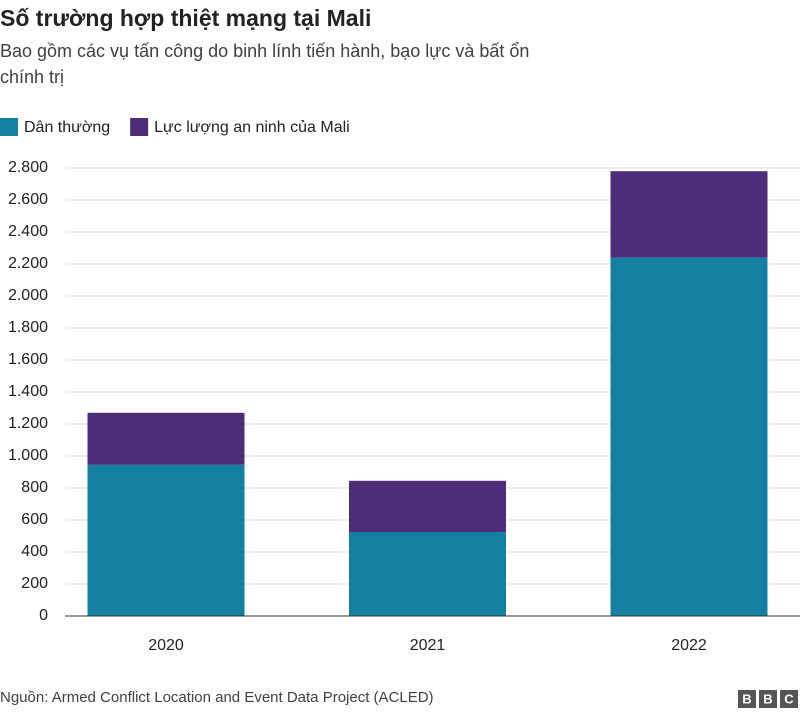 The height and width of the screenshot is (718, 800). What do you see at coordinates (28, 295) in the screenshot?
I see `y-tick-label: 2.000` at bounding box center [28, 295].